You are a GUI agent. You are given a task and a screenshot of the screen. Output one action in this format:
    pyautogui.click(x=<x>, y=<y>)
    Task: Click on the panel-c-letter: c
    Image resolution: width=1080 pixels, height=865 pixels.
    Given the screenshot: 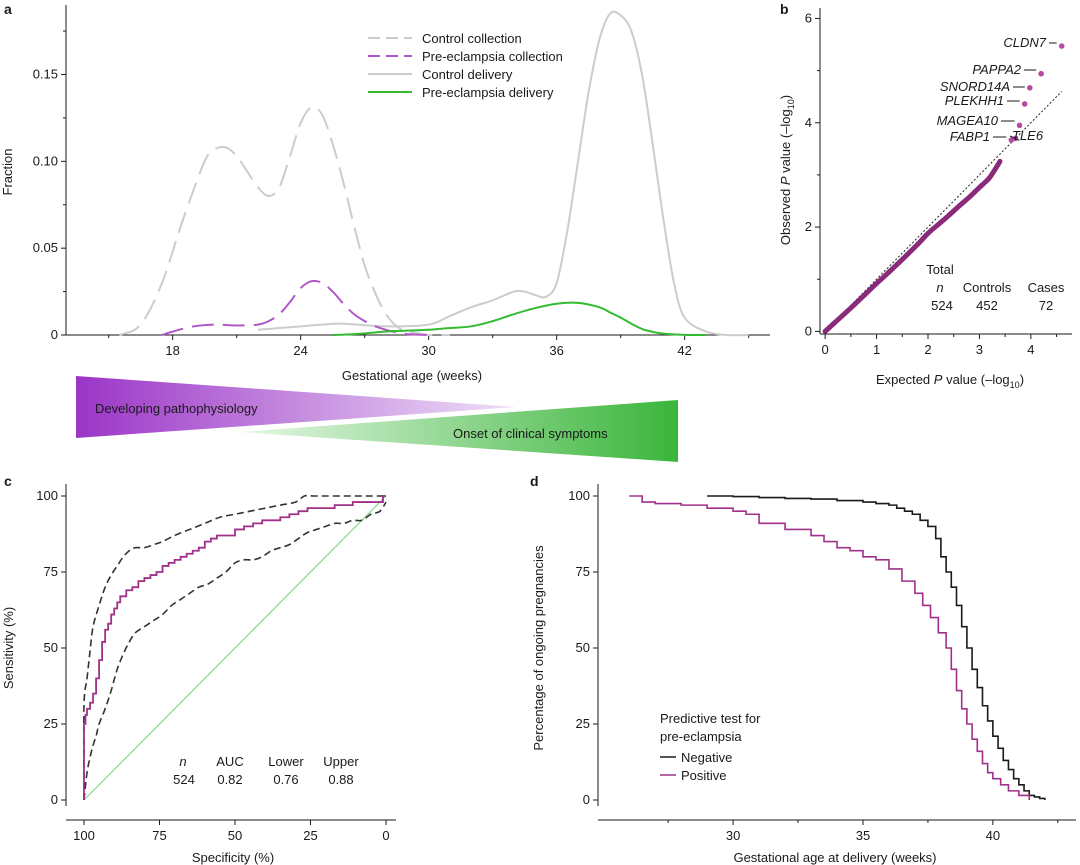 What is the action you would take?
    pyautogui.click(x=8, y=481)
    